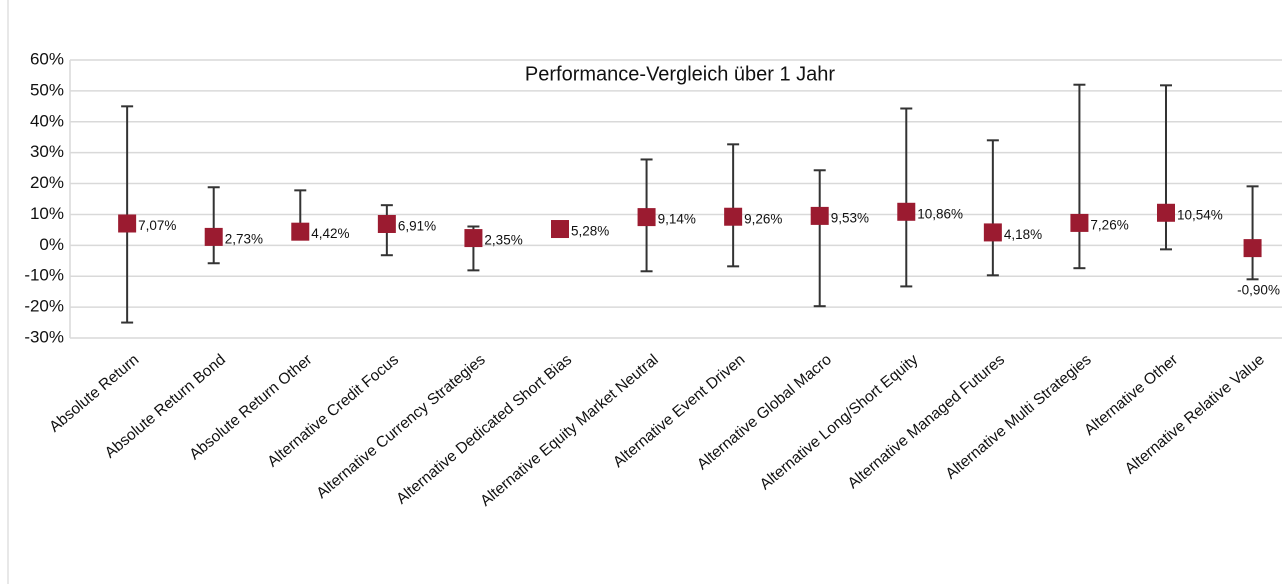 The width and height of the screenshot is (1288, 584). Describe the element at coordinates (1023, 234) in the screenshot. I see `value-label: 4,18%` at that location.